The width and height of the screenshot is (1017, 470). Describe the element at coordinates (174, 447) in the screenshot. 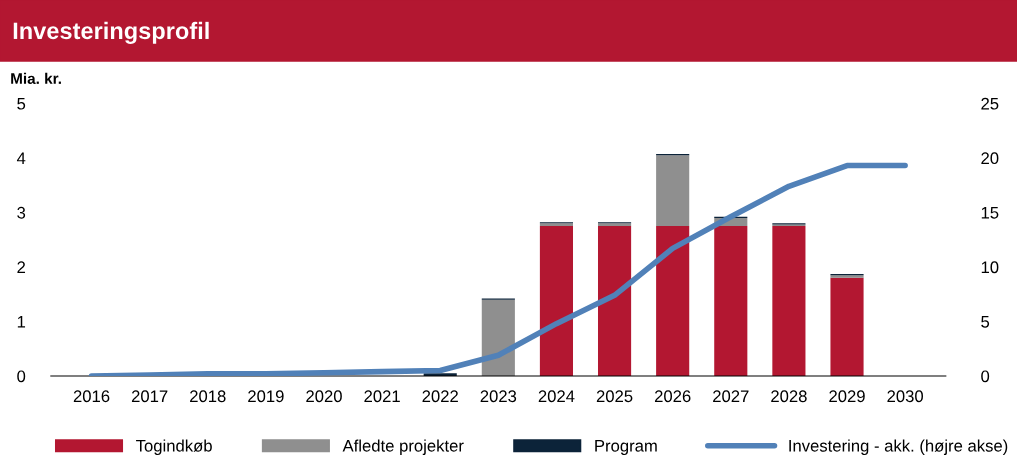

I see `legend-label: Togindkøb` at that location.